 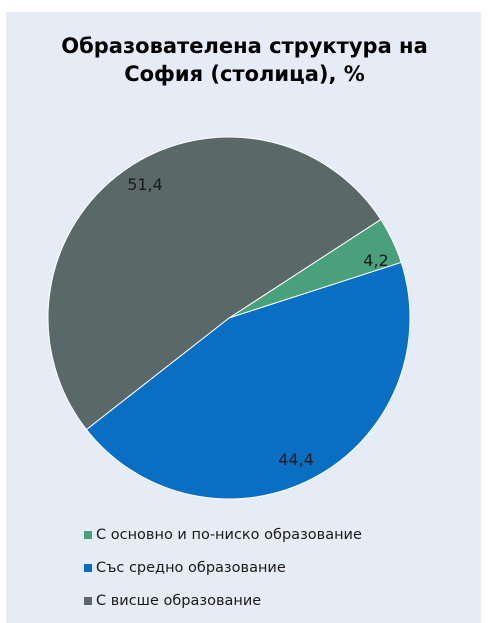 What do you see at coordinates (244, 46) in the screenshot?
I see `chart-title-line-1: Образователена структура на` at bounding box center [244, 46].